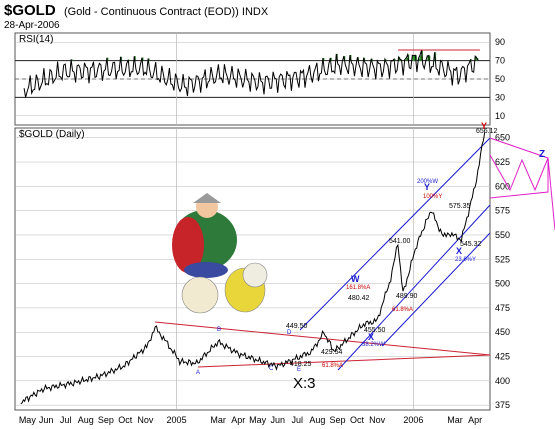 This screenshot has width=555, height=429. What do you see at coordinates (459, 251) in the screenshot?
I see `wave-label-x2: X` at bounding box center [459, 251].